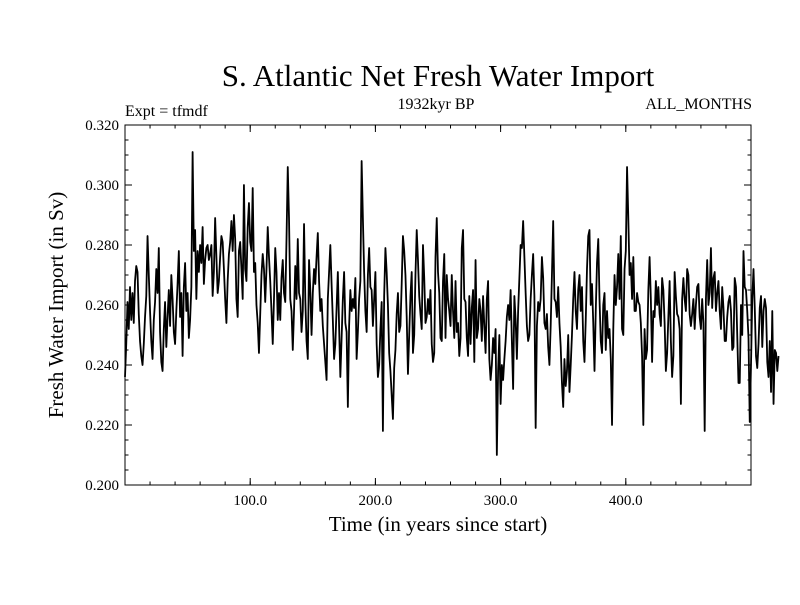  I want to click on y-tick-label: 0.260, so click(102, 306).